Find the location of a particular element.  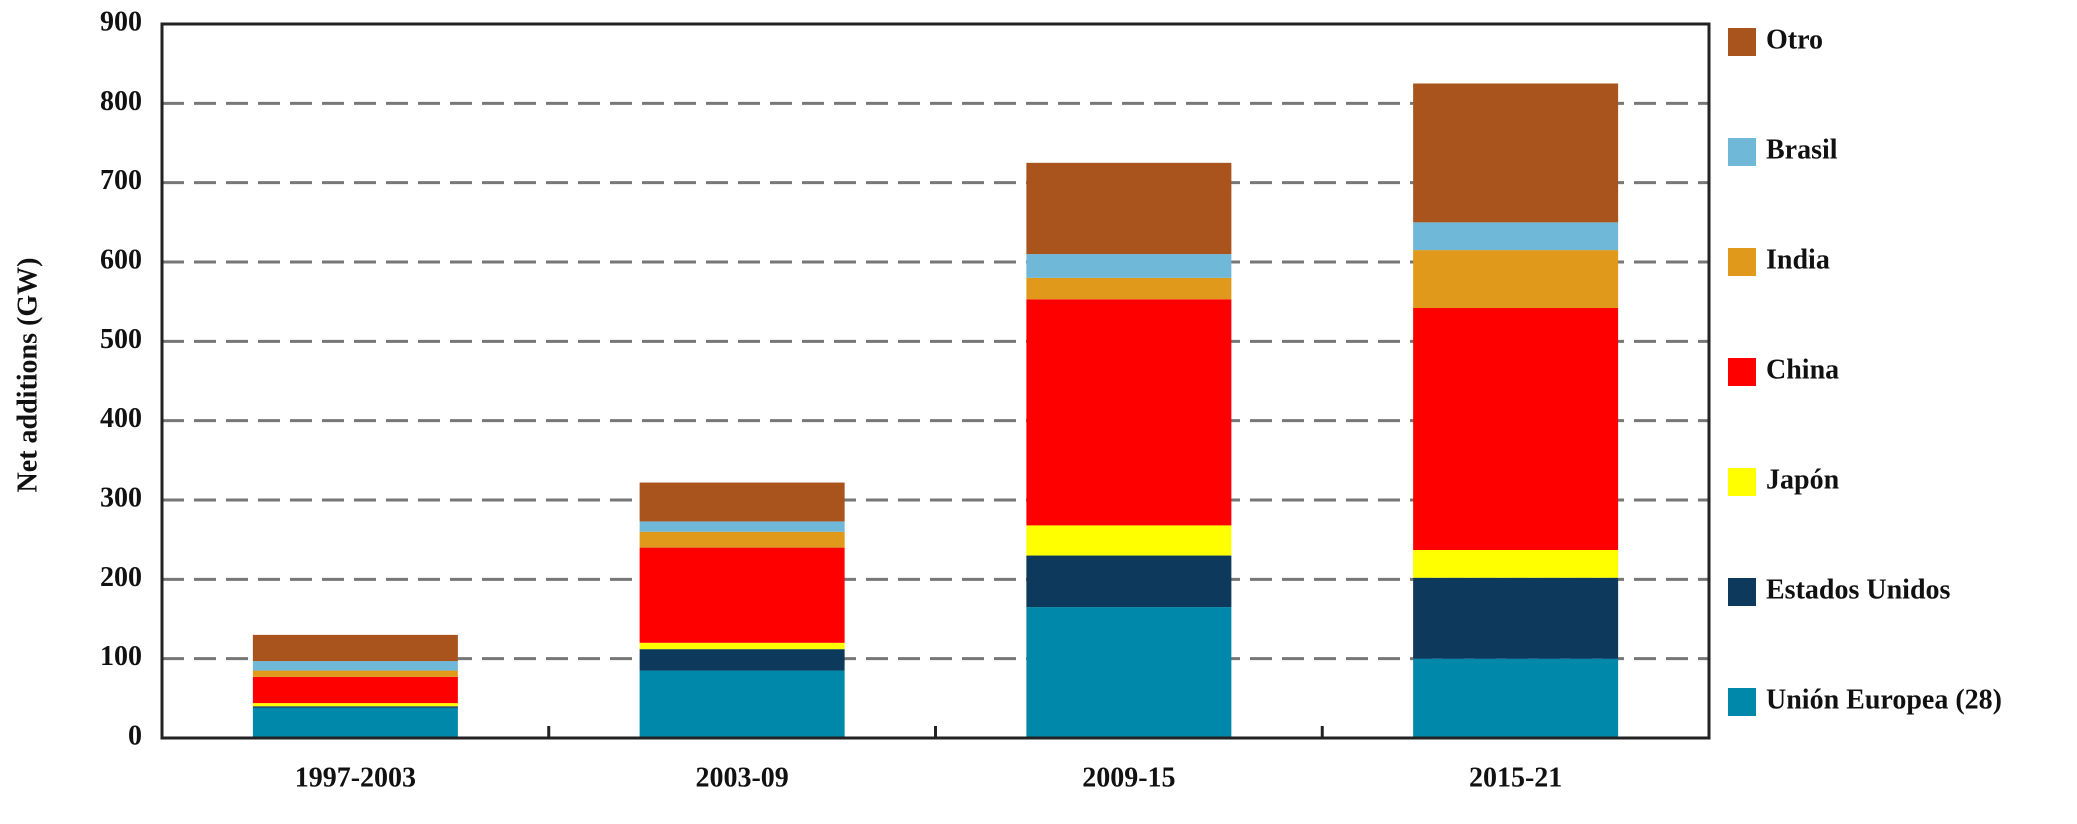

legend-label: Otro is located at coordinates (1794, 39).